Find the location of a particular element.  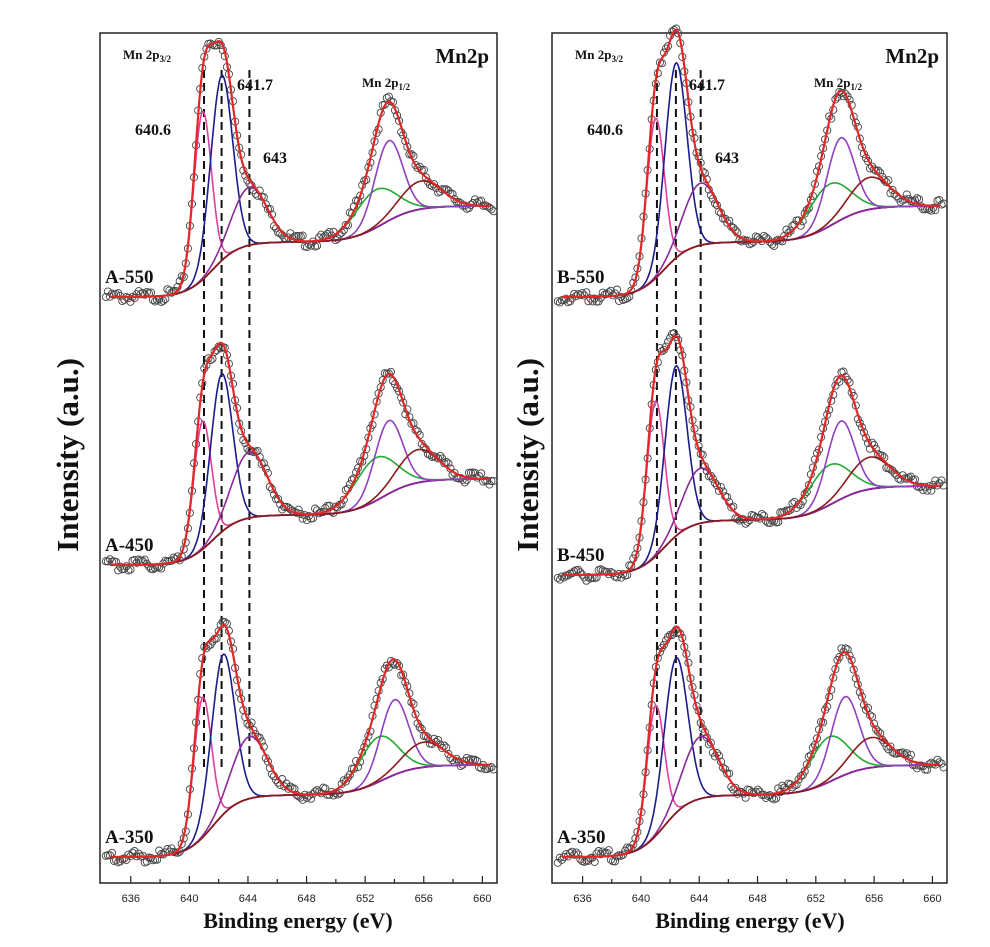

component-peak-655.7 is located at coordinates (751, 237).